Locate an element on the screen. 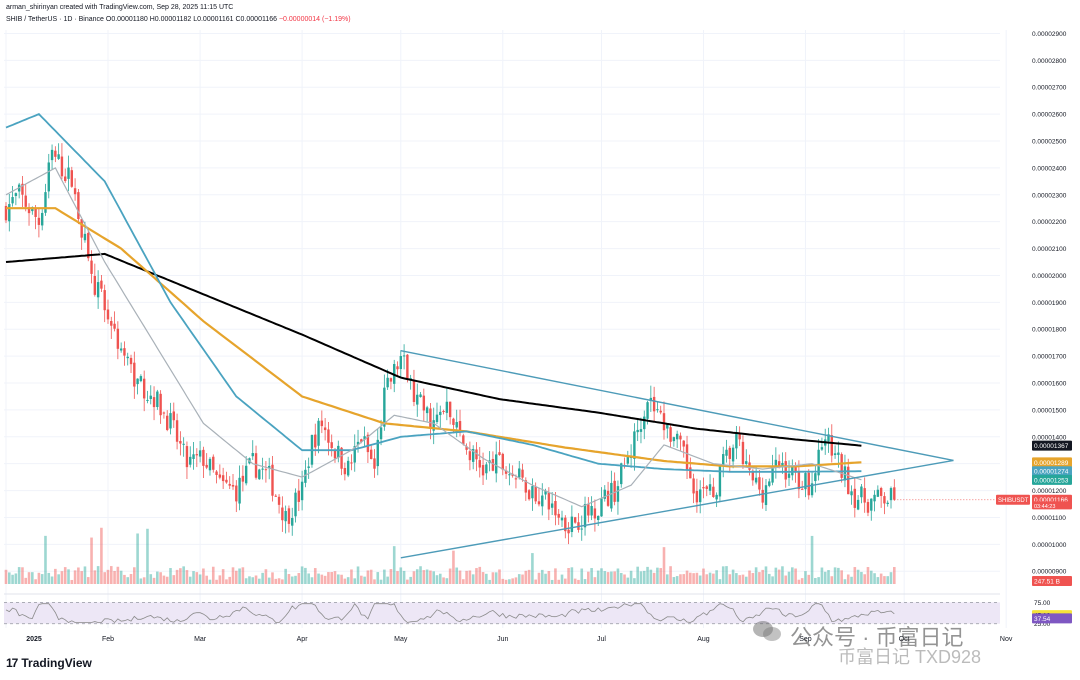 The width and height of the screenshot is (1080, 680). volume-bars is located at coordinates (450, 555).